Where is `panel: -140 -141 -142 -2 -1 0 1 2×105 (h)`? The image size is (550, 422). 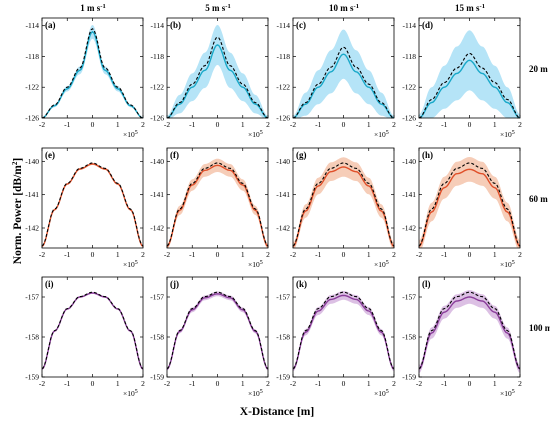
panel: -140 -141 -142 -2 -1 0 1 2×105 (h) is located at coordinates (462, 208).